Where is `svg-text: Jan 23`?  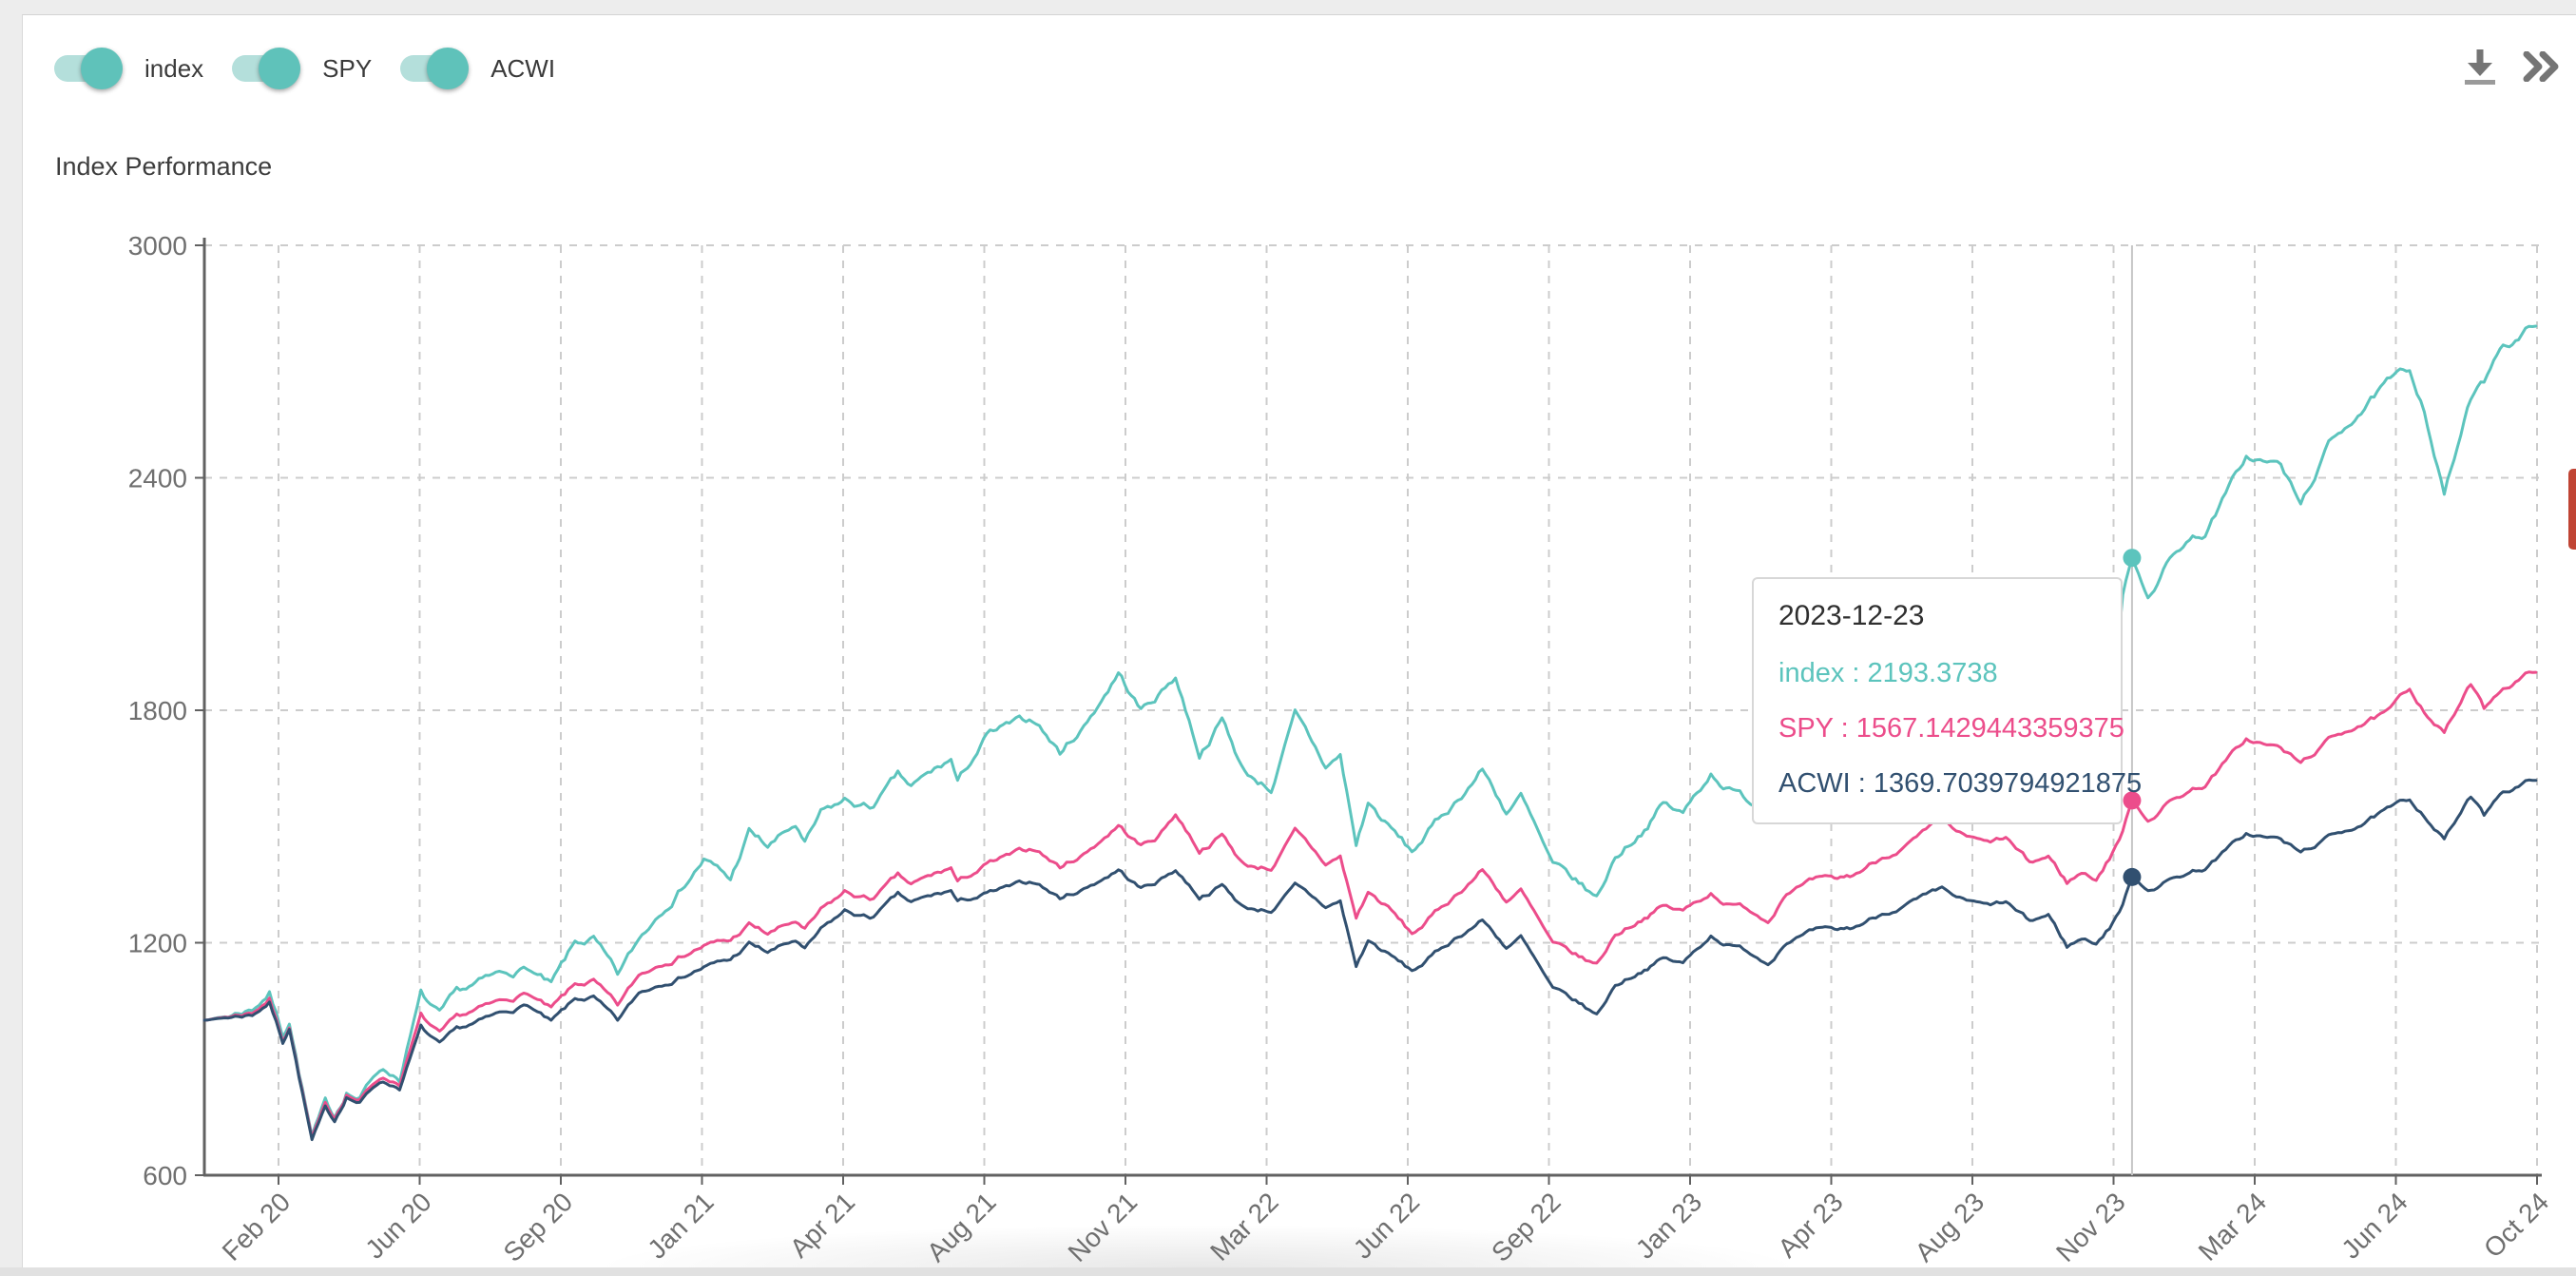 svg-text: Jan 23 is located at coordinates (1668, 1225).